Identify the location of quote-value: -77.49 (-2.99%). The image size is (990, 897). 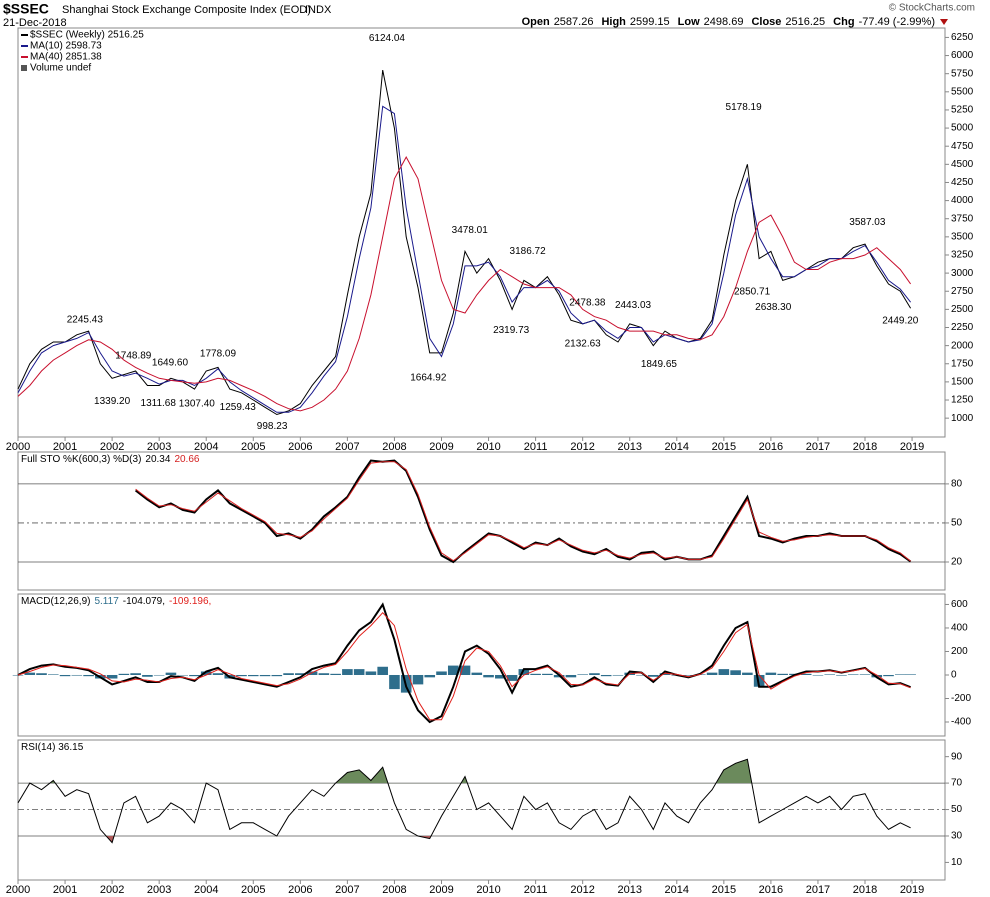
(897, 22).